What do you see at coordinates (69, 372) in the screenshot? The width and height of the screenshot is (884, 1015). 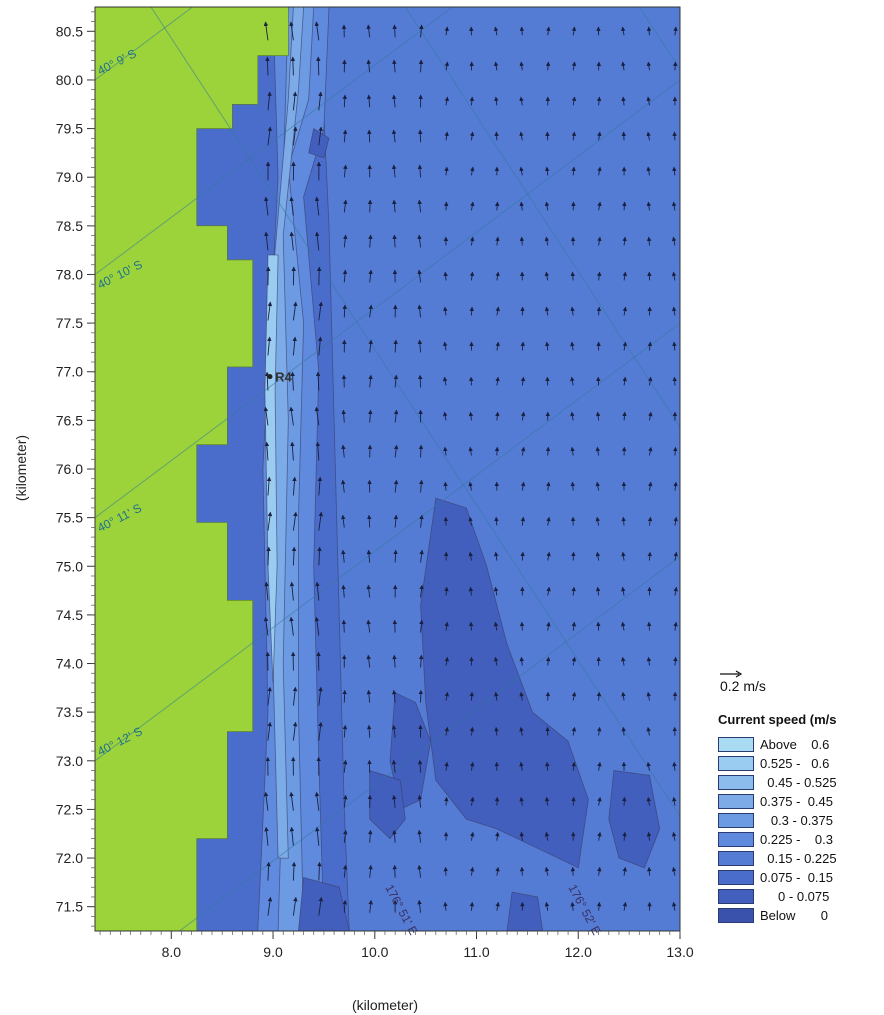 I see `y-tick-label-11: 77.0` at bounding box center [69, 372].